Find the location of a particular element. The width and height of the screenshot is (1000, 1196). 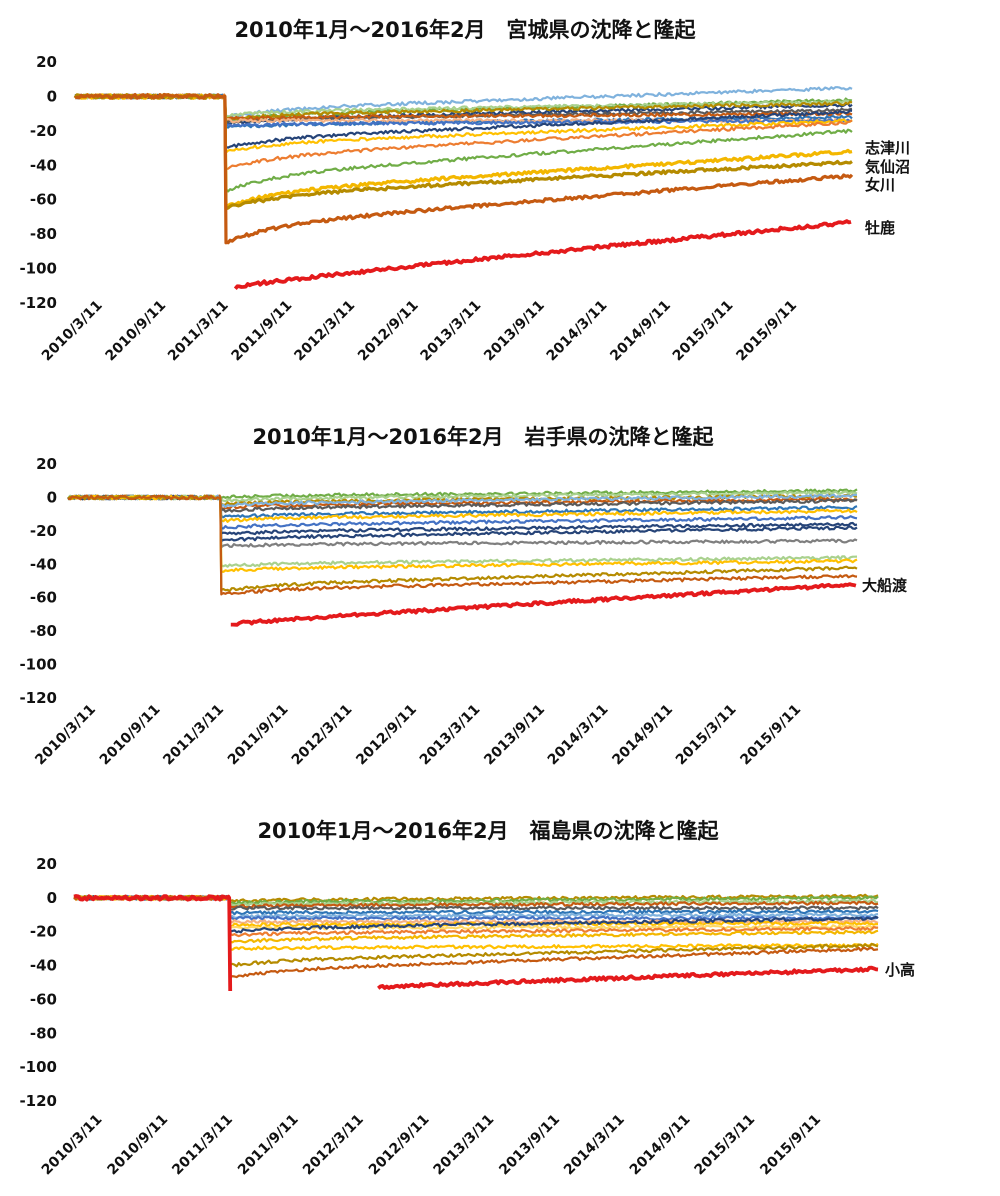

series-name-label: 大船渡 is located at coordinates (885, 585).